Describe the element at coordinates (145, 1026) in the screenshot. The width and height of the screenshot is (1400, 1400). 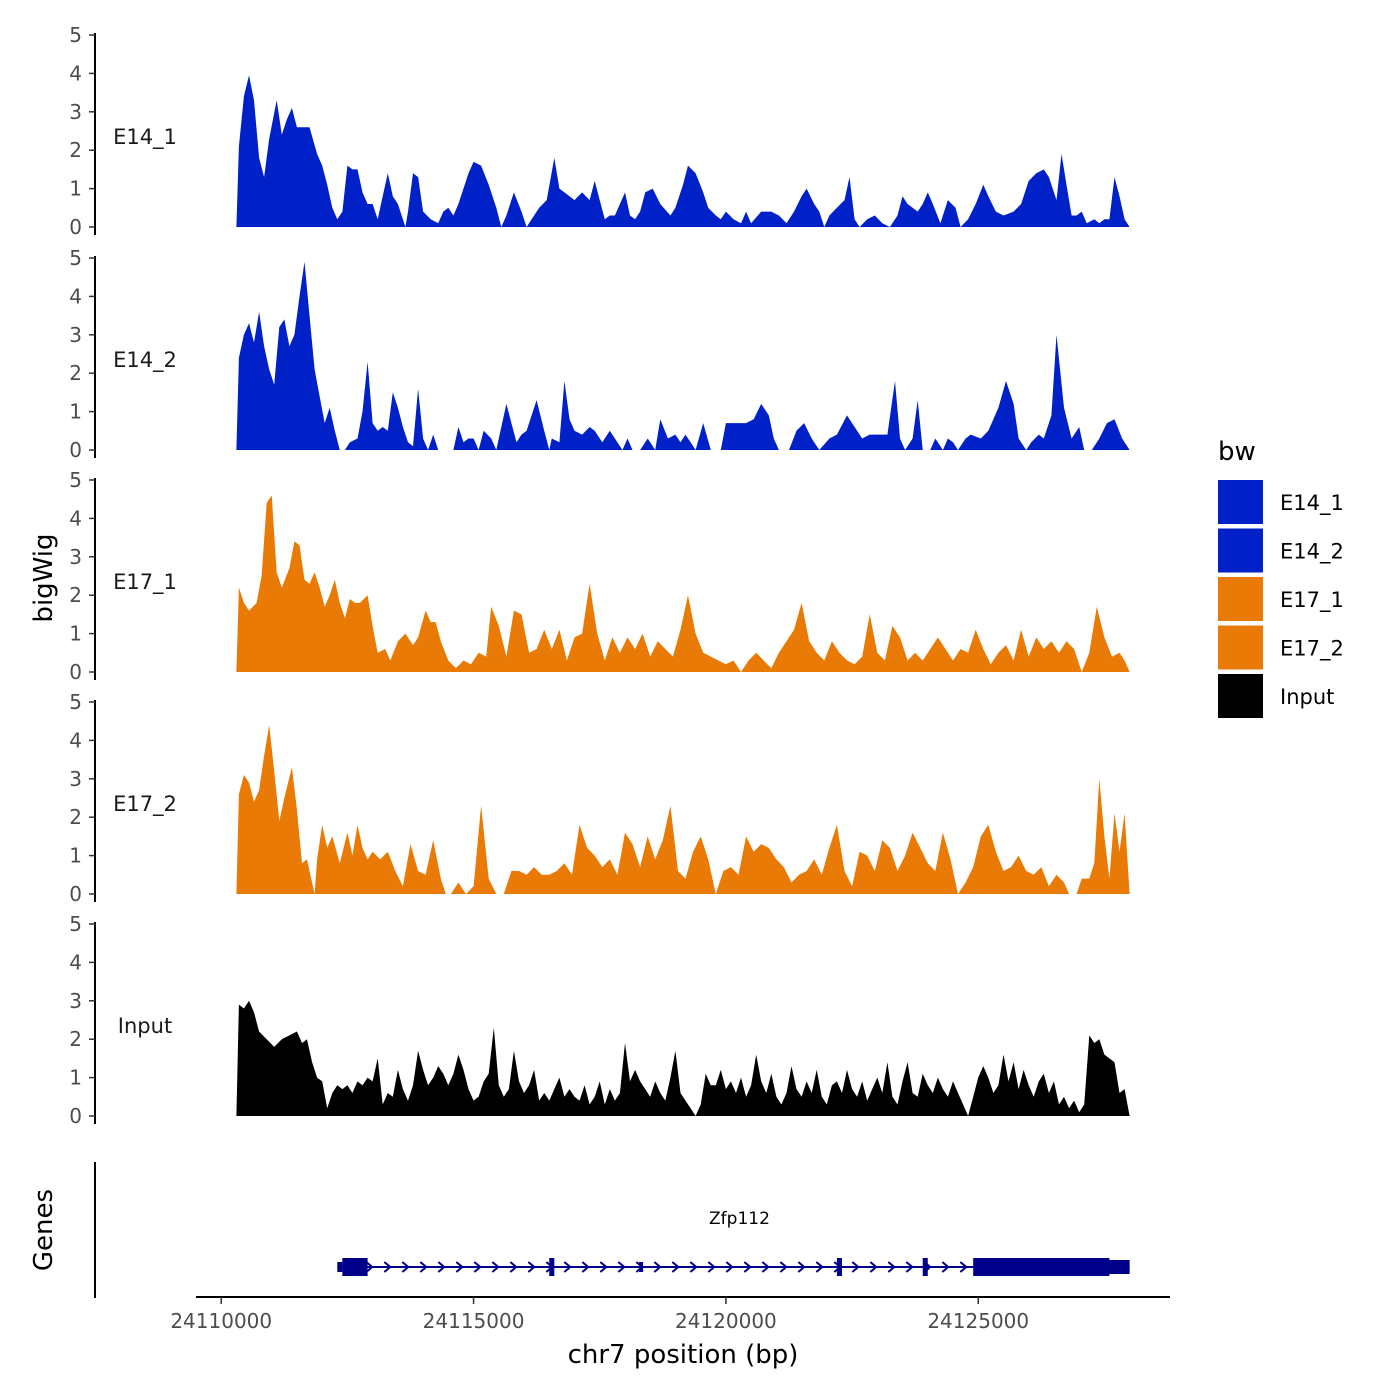
I see `track-label: Input` at that location.